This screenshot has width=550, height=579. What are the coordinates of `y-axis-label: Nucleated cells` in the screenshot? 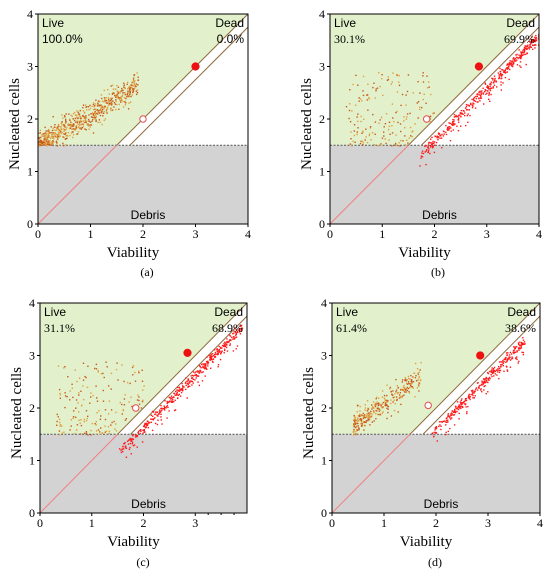 It's located at (309, 413).